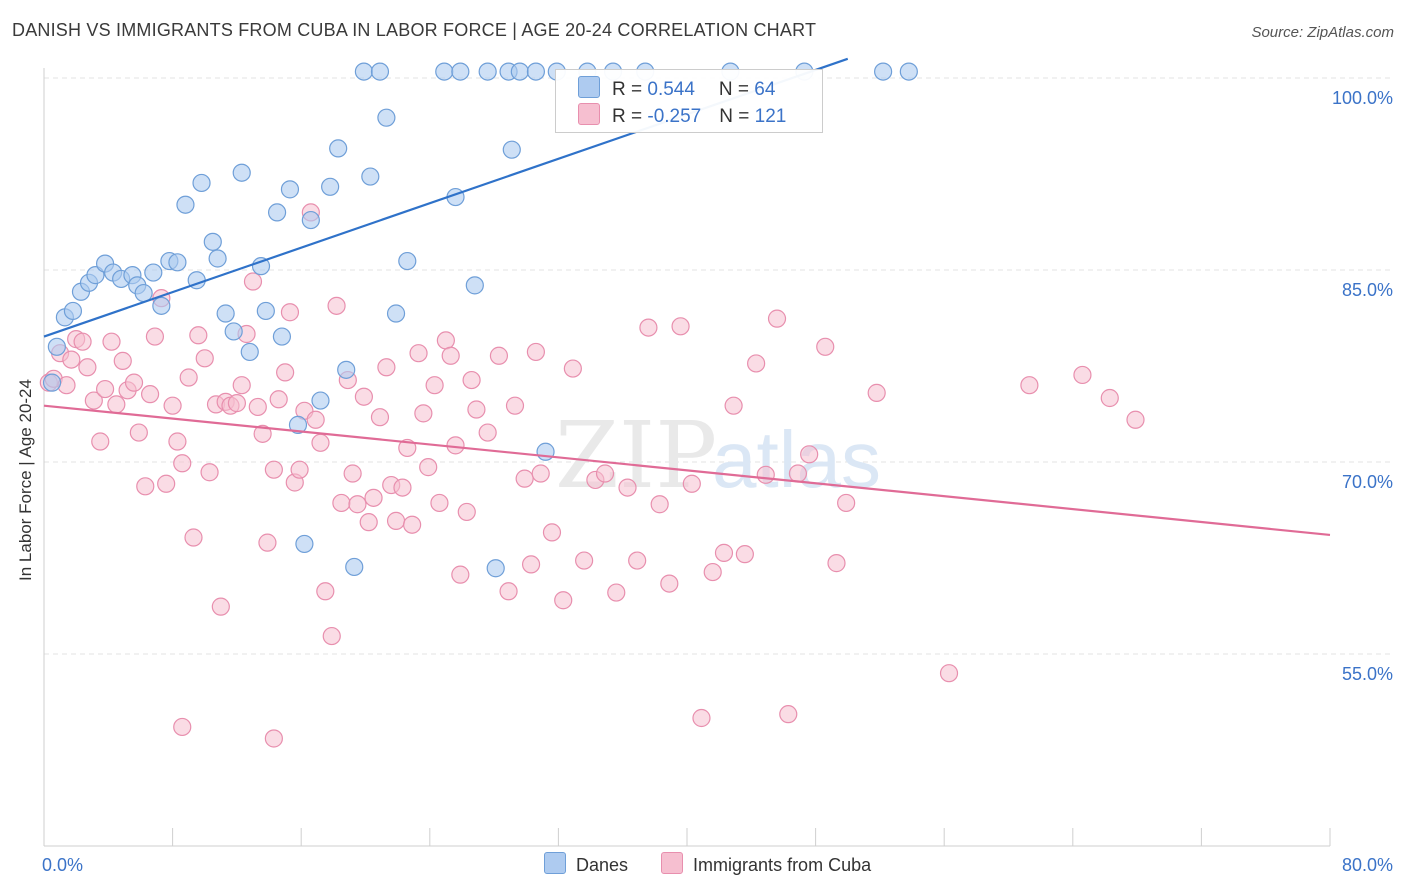  Describe the element at coordinates (62, 865) in the screenshot. I see `x-tick-label-min: 0.0%` at that location.